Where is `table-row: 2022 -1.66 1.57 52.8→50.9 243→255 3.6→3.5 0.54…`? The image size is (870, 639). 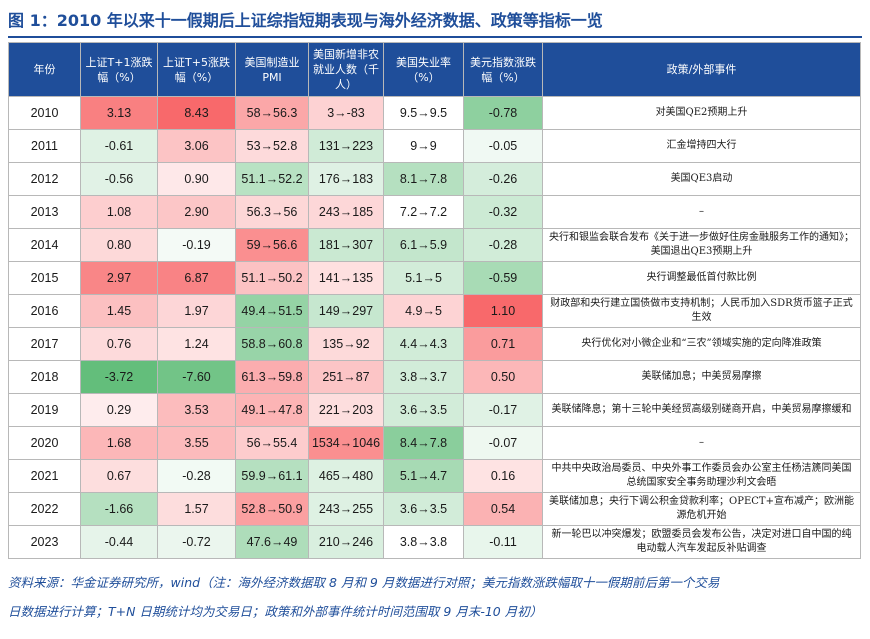
table-row: 2022 -1.66 1.57 52.8→50.9 243→255 3.6→3.5 0.54… is located at coordinates (434, 509).